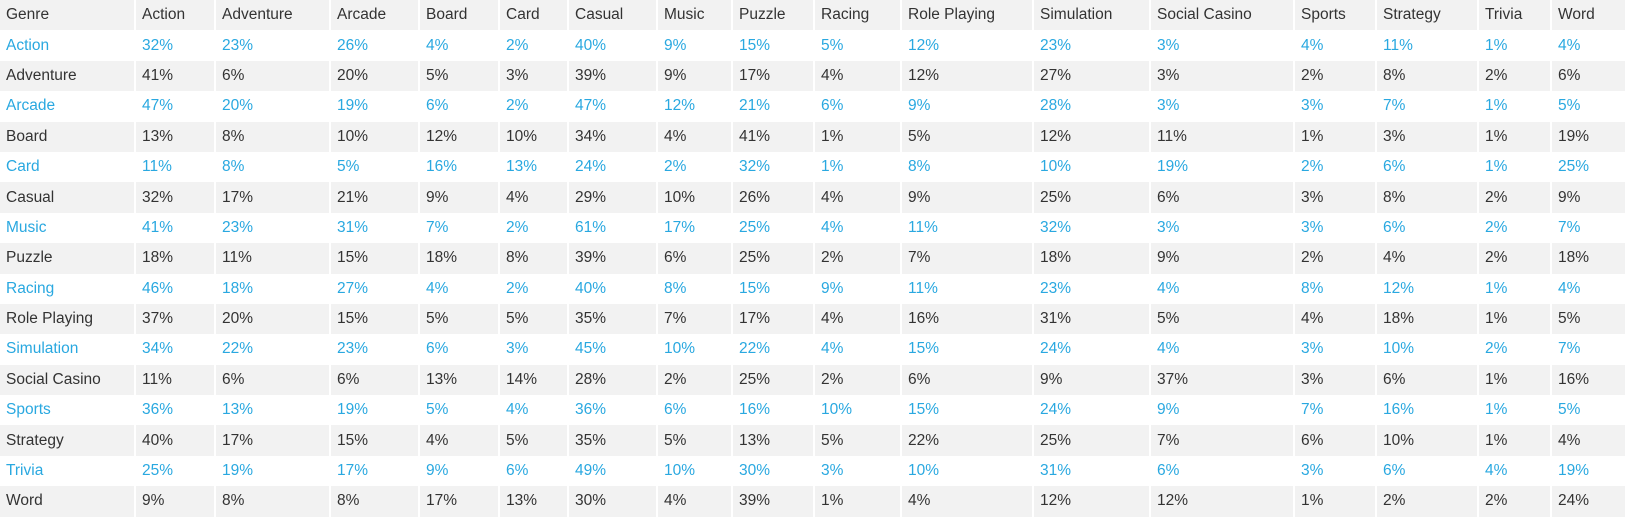  Describe the element at coordinates (967, 167) in the screenshot. I see `table-cell: 8%` at that location.